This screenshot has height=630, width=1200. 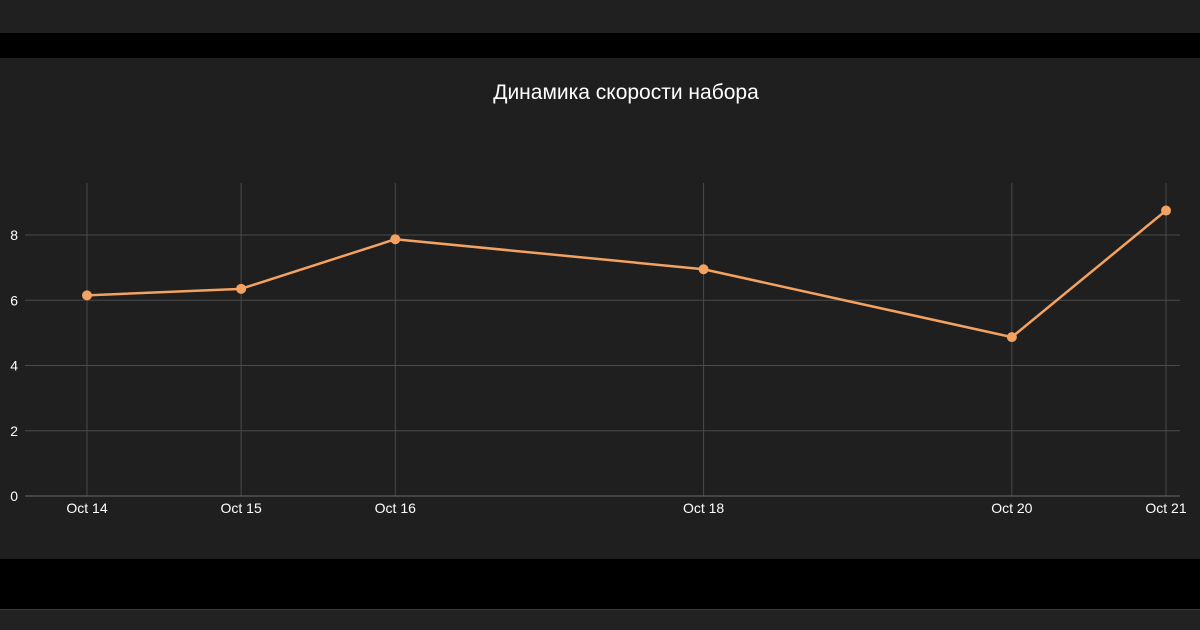 What do you see at coordinates (14, 300) in the screenshot?
I see `y-tick-label: 6` at bounding box center [14, 300].